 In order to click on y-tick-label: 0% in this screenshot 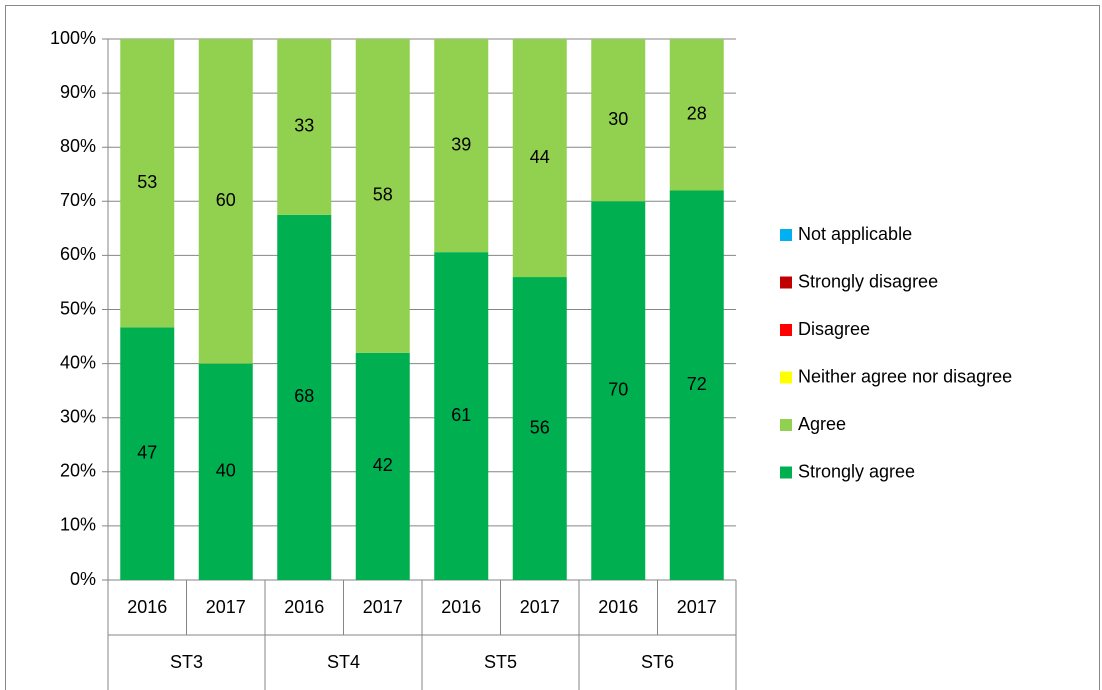, I will do `click(83, 579)`.